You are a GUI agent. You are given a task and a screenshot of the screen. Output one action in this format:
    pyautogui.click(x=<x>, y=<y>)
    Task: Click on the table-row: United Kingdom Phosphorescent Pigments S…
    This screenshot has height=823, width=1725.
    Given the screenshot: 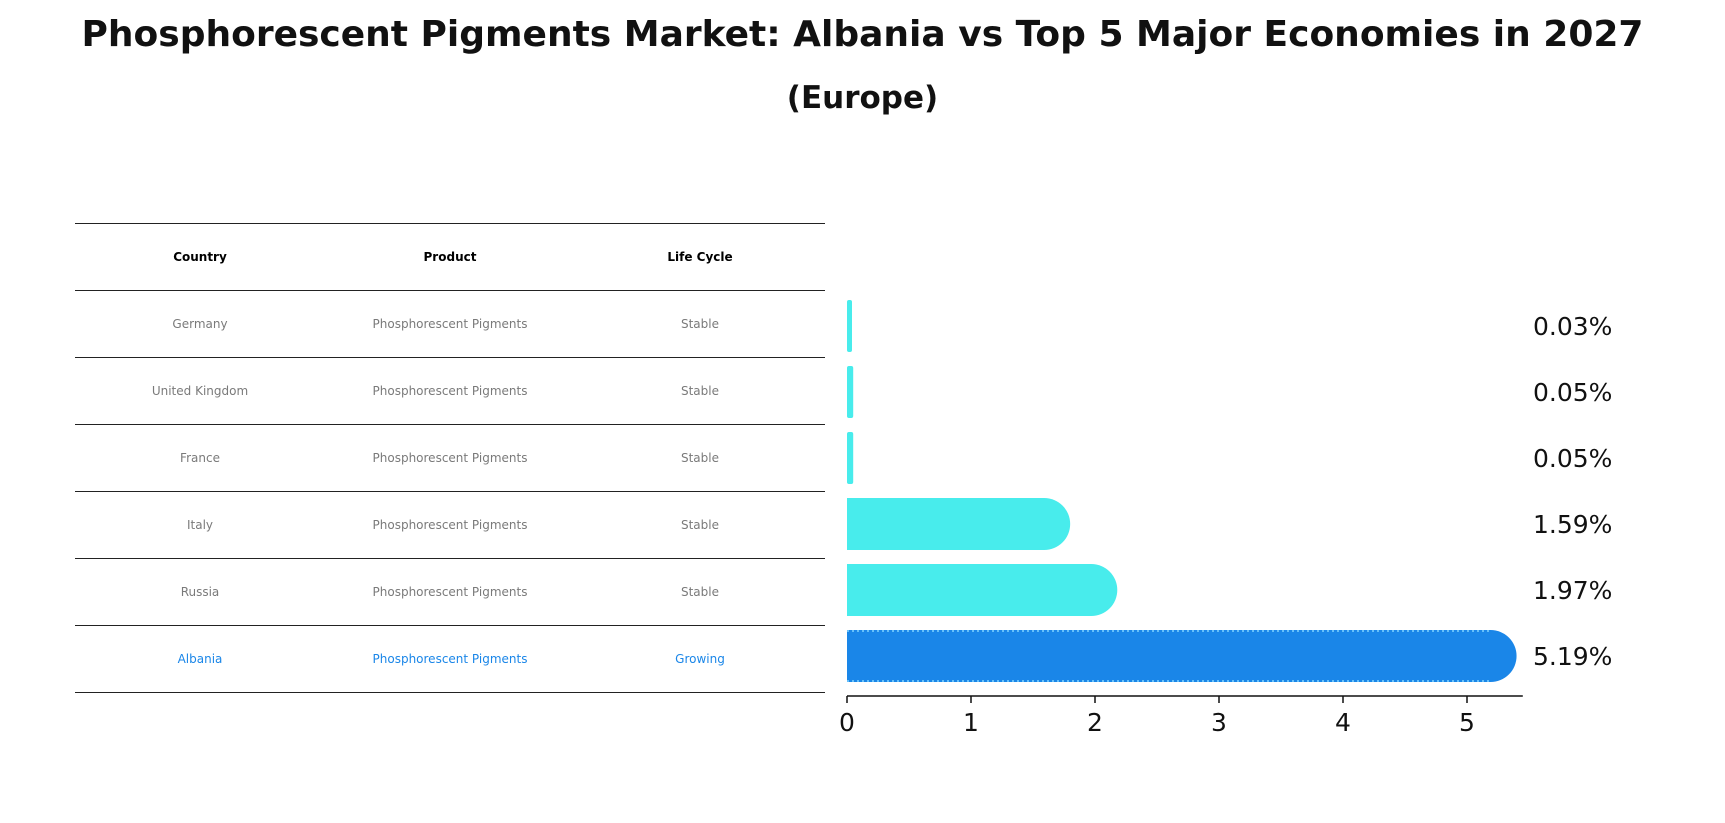 What is the action you would take?
    pyautogui.click(x=450, y=391)
    